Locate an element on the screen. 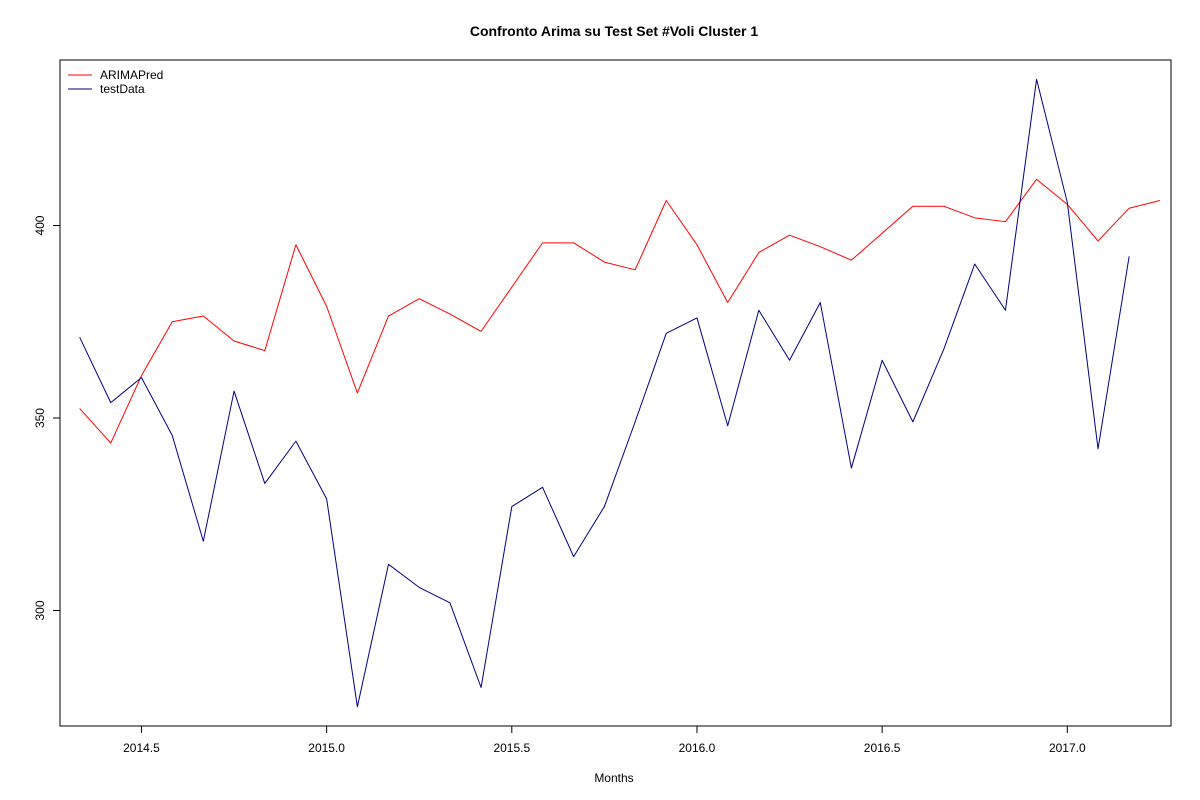  y-tick-label: 300 is located at coordinates (40, 610).